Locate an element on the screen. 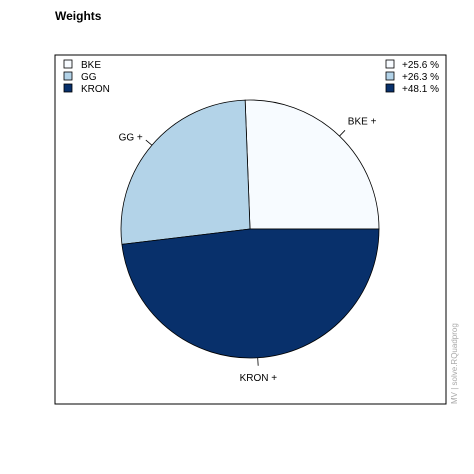  legend-left: BKE GG KRON is located at coordinates (86, 77).